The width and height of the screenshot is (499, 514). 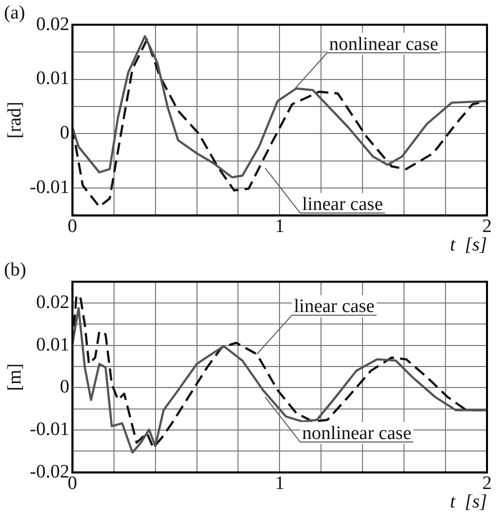 What do you see at coordinates (15, 120) in the screenshot?
I see `y-axis-title: [rad]` at bounding box center [15, 120].